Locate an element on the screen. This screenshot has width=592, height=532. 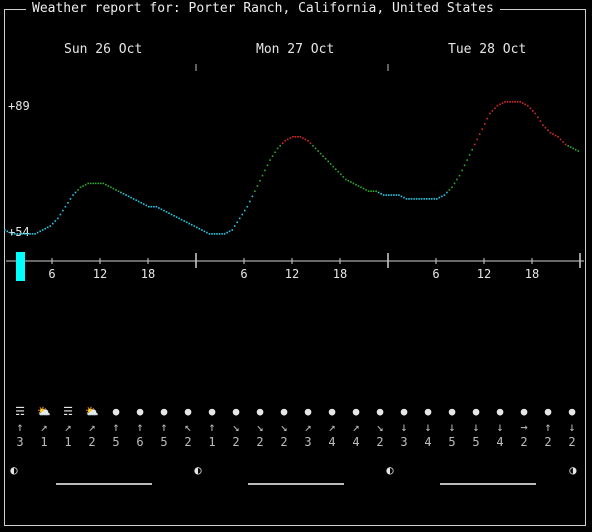
day-label-1: Sun 26 Oct is located at coordinates (103, 49).